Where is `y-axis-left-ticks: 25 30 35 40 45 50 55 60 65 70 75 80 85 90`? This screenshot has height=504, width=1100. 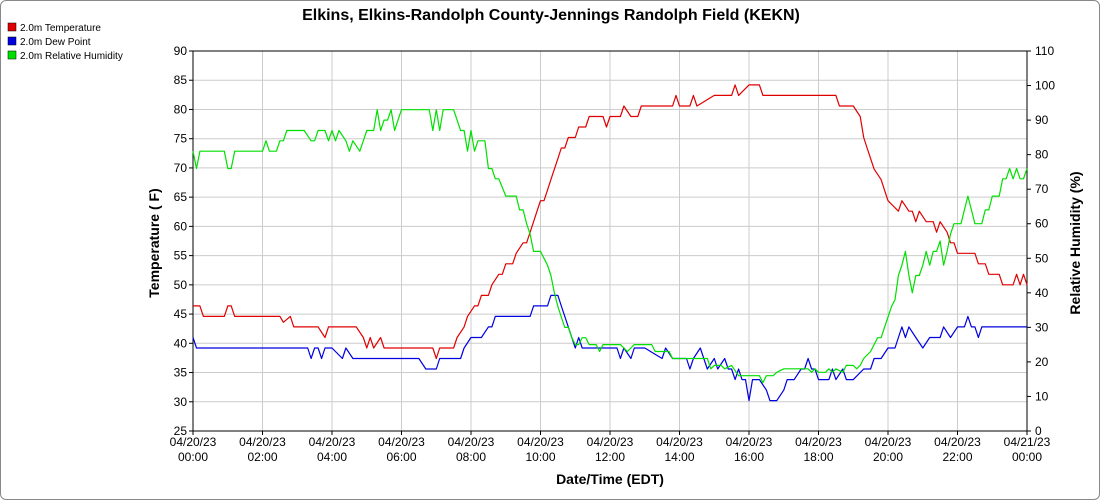 y-axis-left-ticks: 25 30 35 40 45 50 55 60 65 70 75 80 85 90 is located at coordinates (183, 241).